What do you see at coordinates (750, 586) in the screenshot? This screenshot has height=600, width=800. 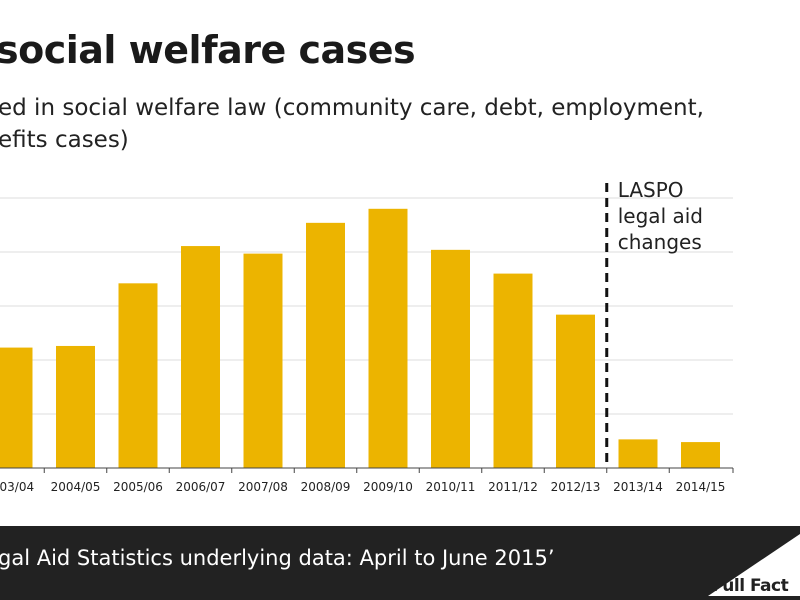 I see `logo-text: Full Fact` at bounding box center [750, 586].